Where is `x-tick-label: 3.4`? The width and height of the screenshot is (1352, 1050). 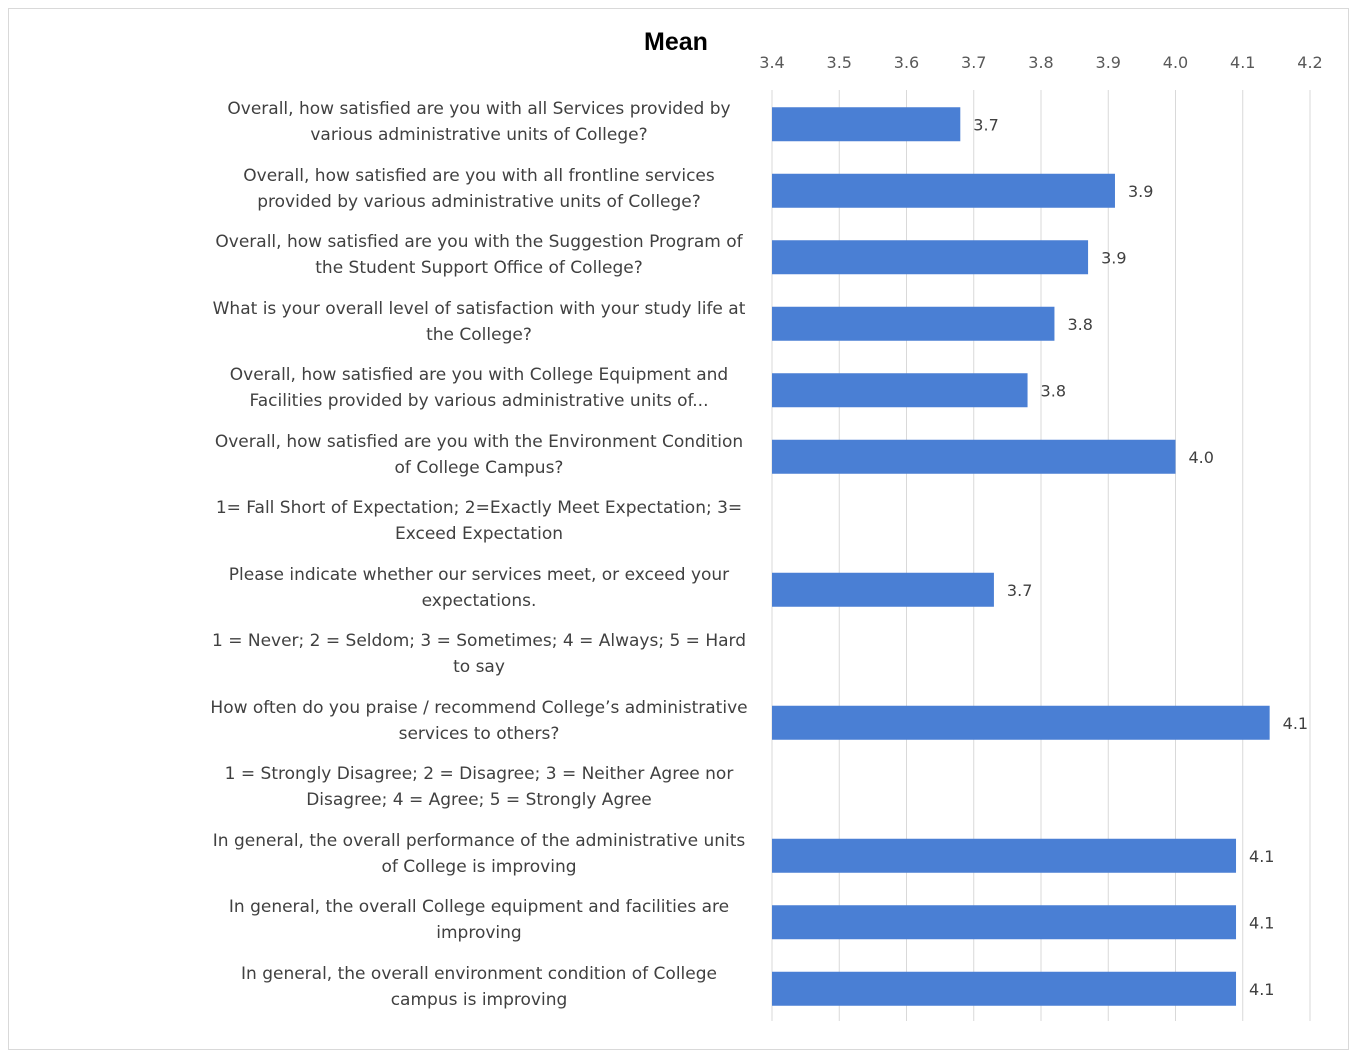
x-tick-label: 3.4 is located at coordinates (771, 62).